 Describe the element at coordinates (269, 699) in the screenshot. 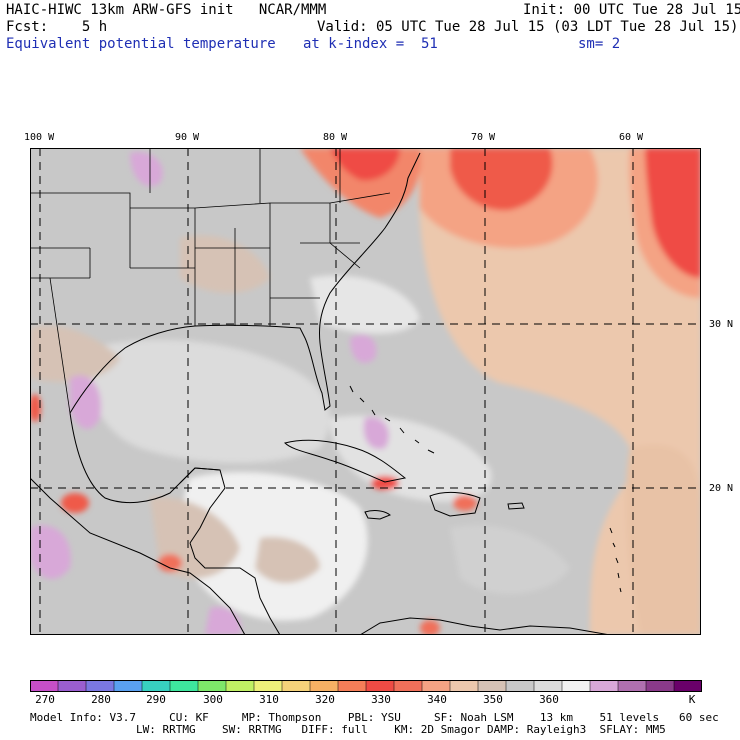

I see `colorbar-tick-310: 310` at that location.